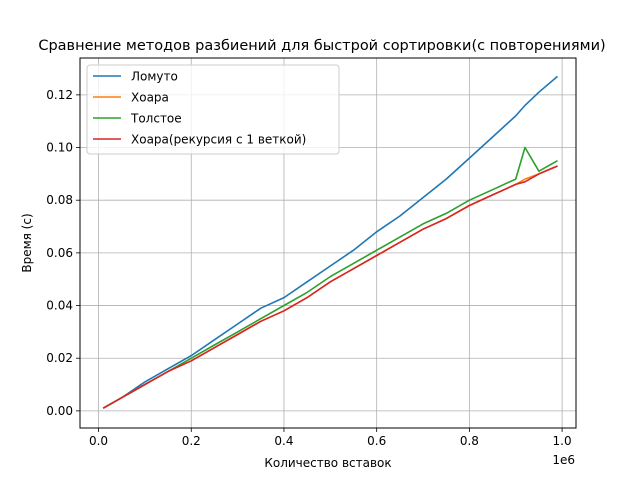  What do you see at coordinates (150, 98) in the screenshot?
I see `legend-label-2: Хоара` at bounding box center [150, 98].